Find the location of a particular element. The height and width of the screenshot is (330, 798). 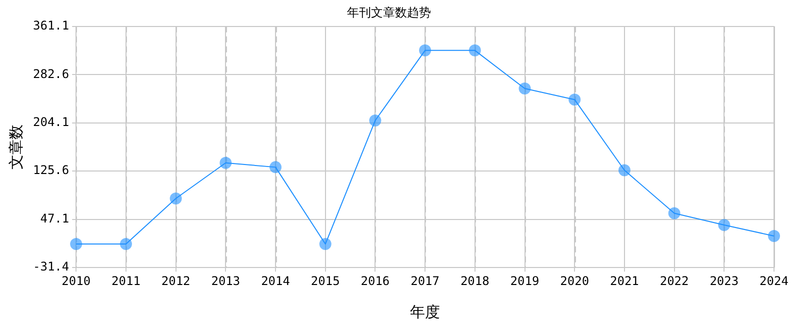

x-tick-label: 2018 is located at coordinates (475, 281).